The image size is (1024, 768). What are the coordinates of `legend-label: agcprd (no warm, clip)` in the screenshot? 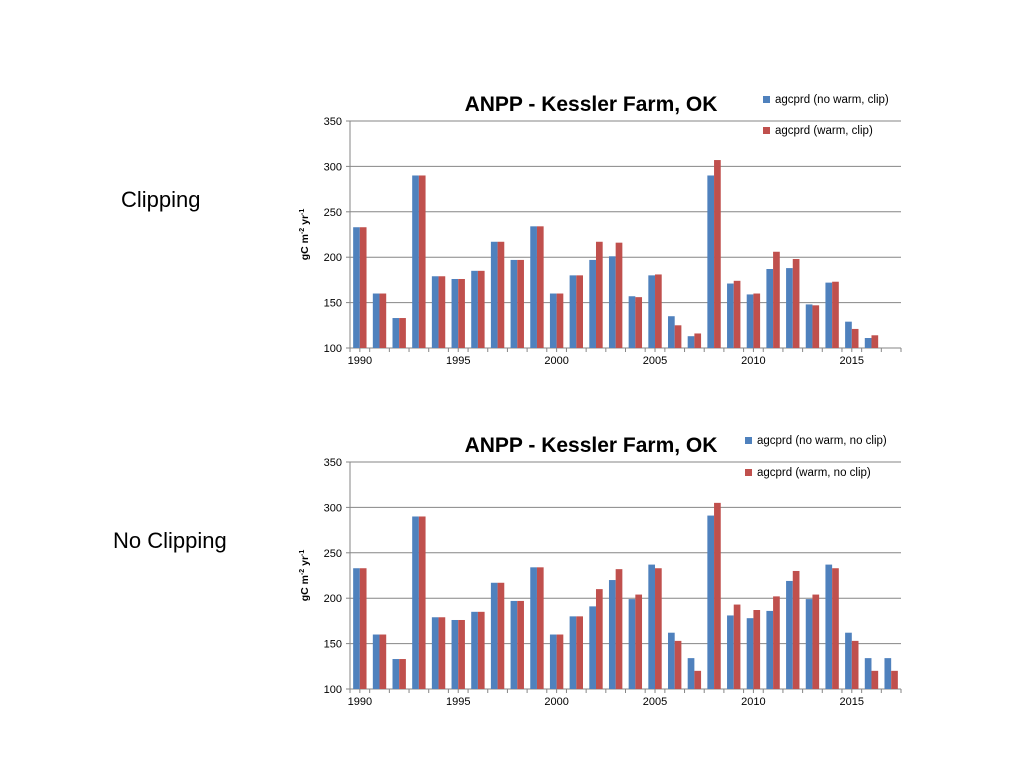 It's located at (832, 100).